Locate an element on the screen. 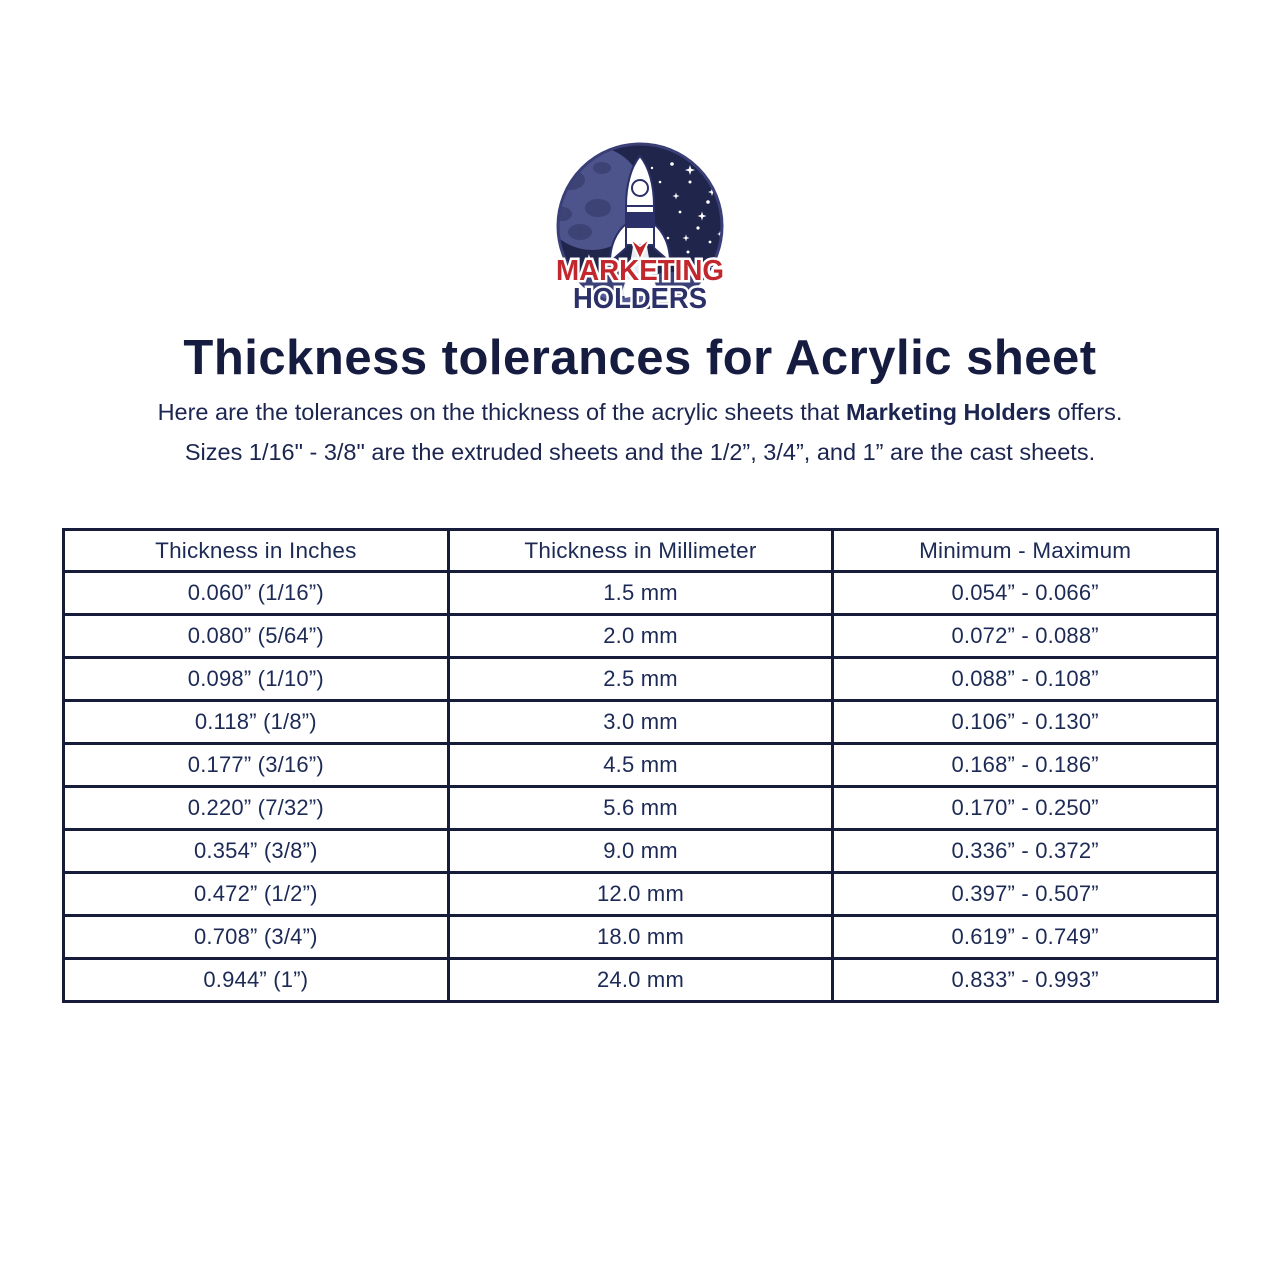 This screenshot has width=1280, height=1280. table-cell-mm: 9.0 mm is located at coordinates (640, 851).